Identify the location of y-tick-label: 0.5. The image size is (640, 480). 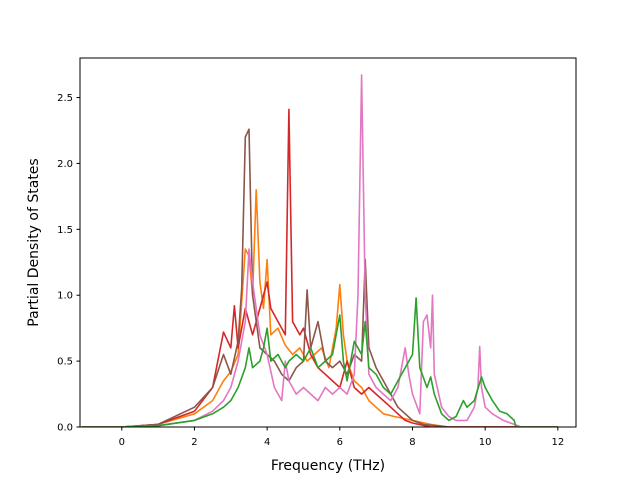
(65, 362).